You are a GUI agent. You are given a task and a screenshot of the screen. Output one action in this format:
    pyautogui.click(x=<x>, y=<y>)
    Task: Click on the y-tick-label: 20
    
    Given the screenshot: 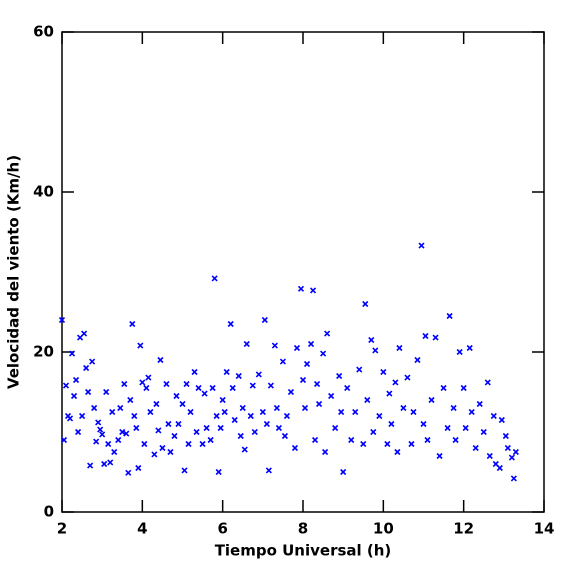 What is the action you would take?
    pyautogui.click(x=43, y=352)
    